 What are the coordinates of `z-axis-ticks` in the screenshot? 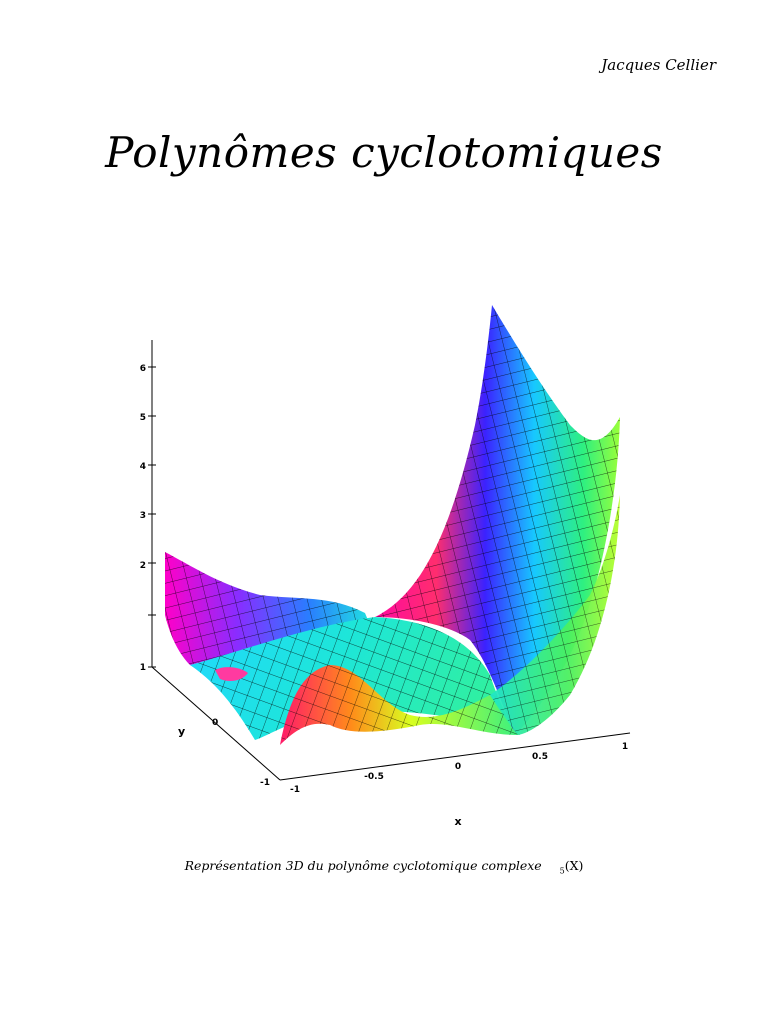 It's located at (152, 517).